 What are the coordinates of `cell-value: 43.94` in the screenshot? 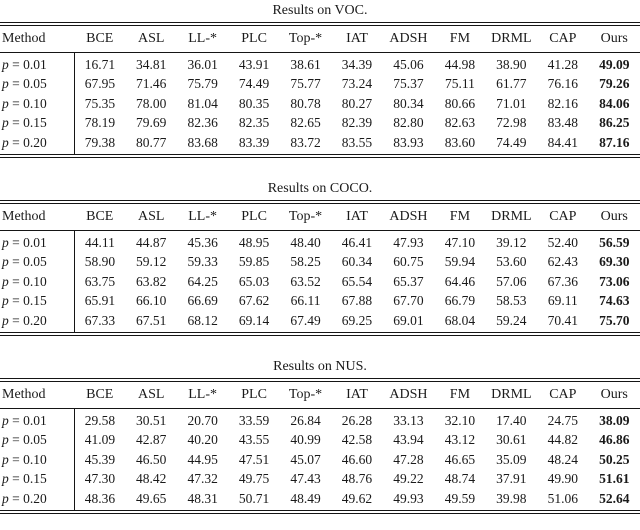 It's located at (408, 440).